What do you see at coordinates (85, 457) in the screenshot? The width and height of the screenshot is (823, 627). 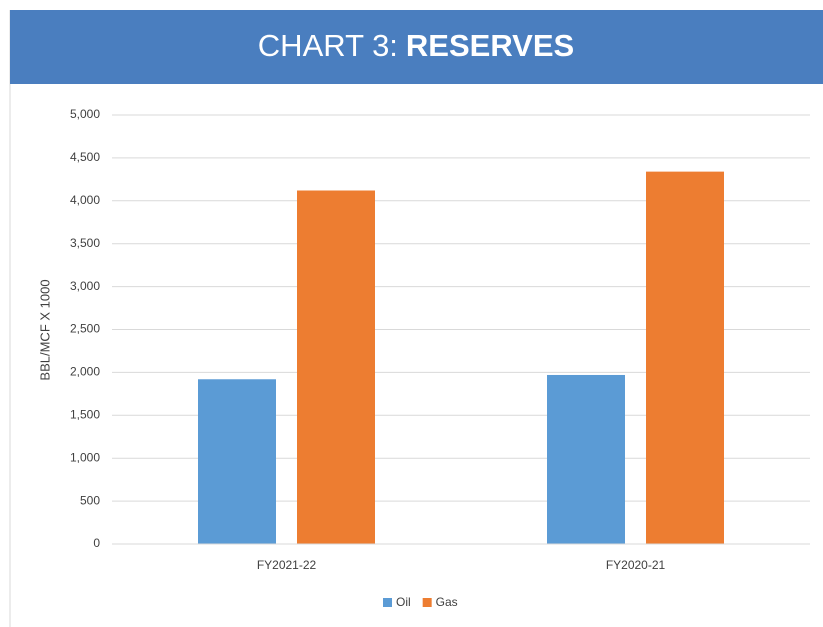 I see `y-tick-label: 1,000` at bounding box center [85, 457].